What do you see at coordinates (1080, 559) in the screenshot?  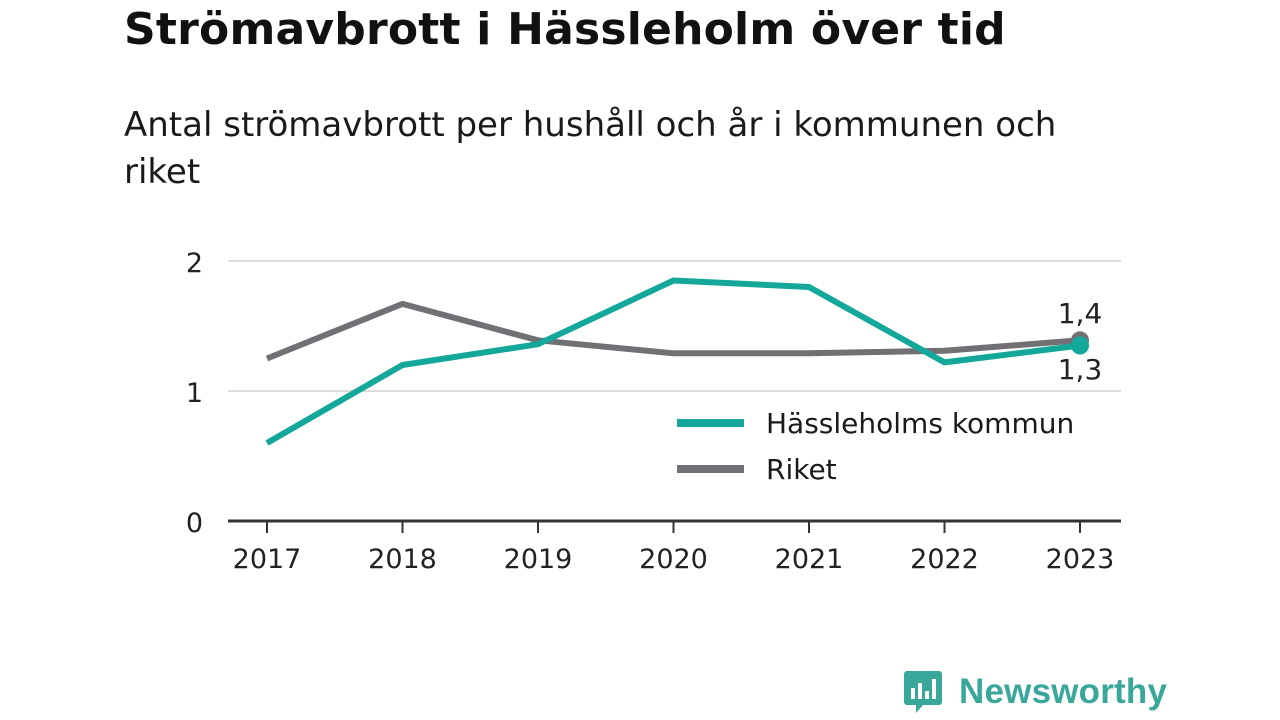 I see `x-tick-label: 2023` at bounding box center [1080, 559].